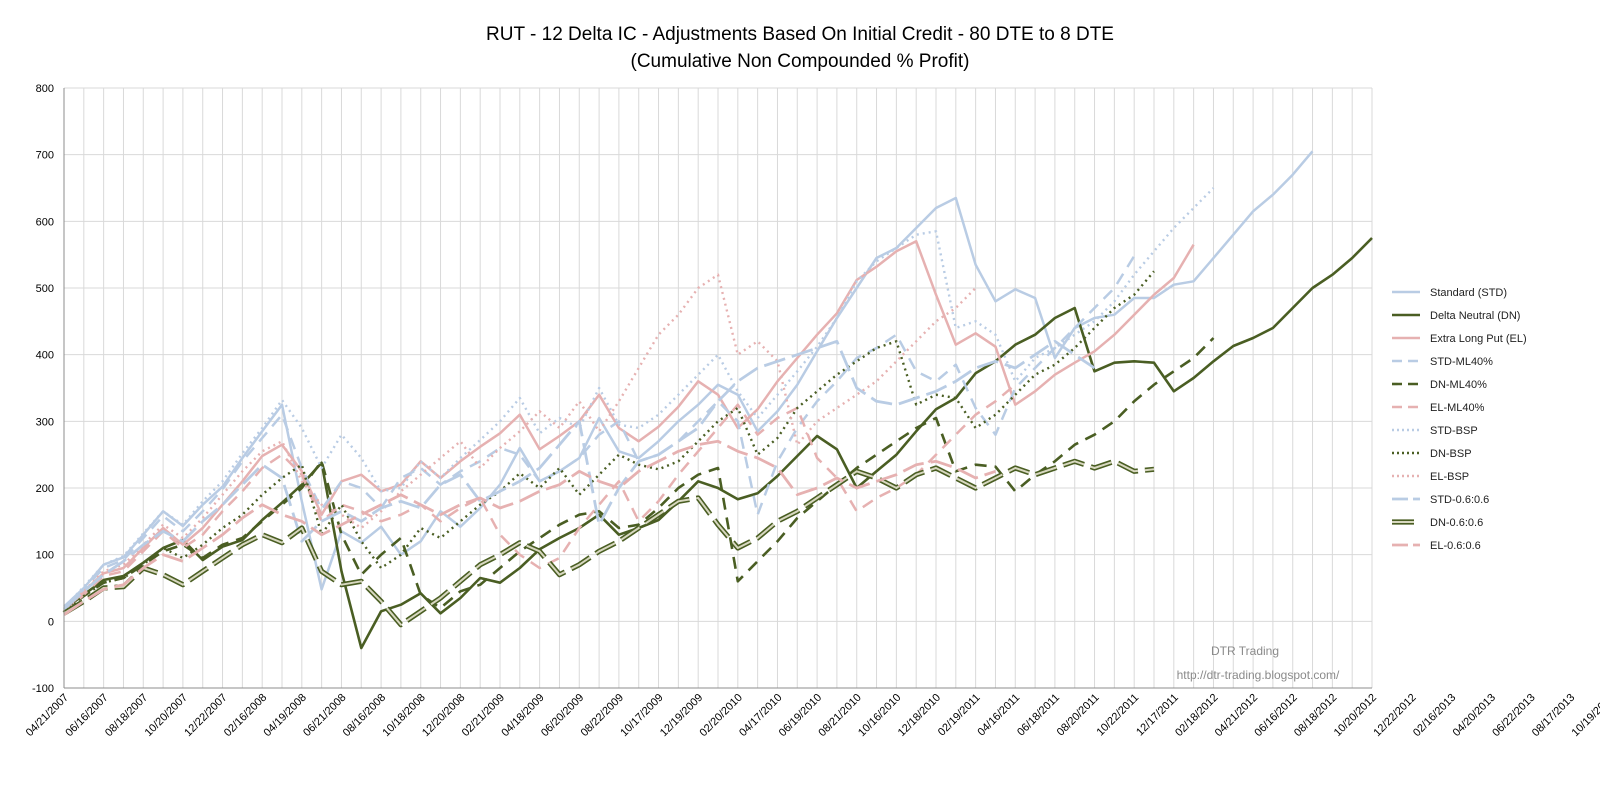 This screenshot has height=793, width=1600. I want to click on y-tick-label: 700, so click(45, 156).